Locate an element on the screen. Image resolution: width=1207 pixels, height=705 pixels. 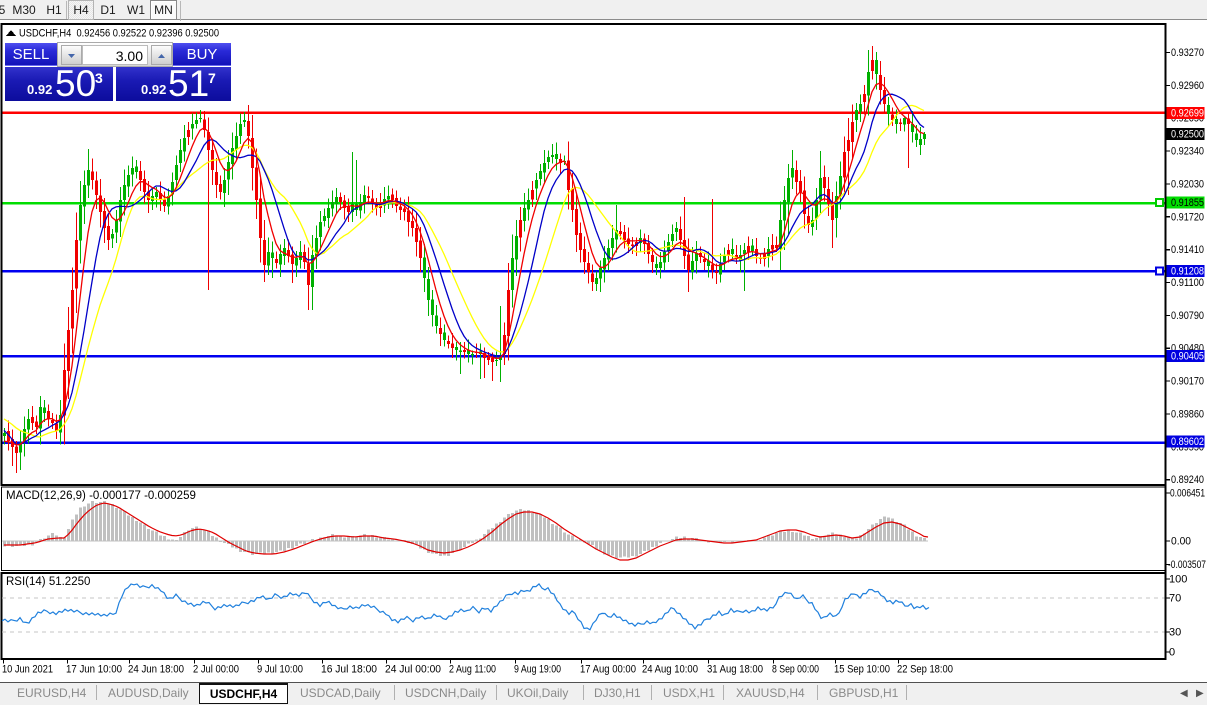
svg-text: -0.003507 is located at coordinates (1187, 565).